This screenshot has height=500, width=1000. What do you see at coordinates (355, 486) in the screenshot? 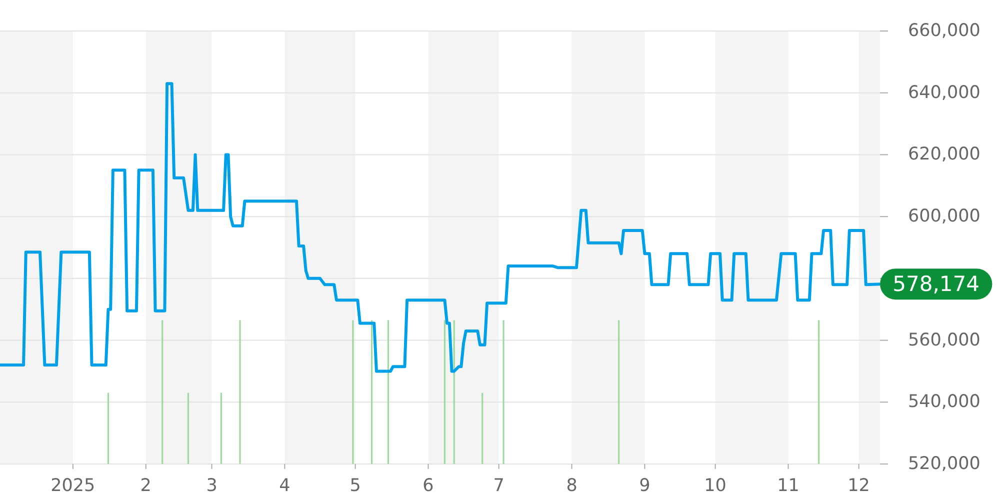
I see `x-tick-label: 5` at bounding box center [355, 486].